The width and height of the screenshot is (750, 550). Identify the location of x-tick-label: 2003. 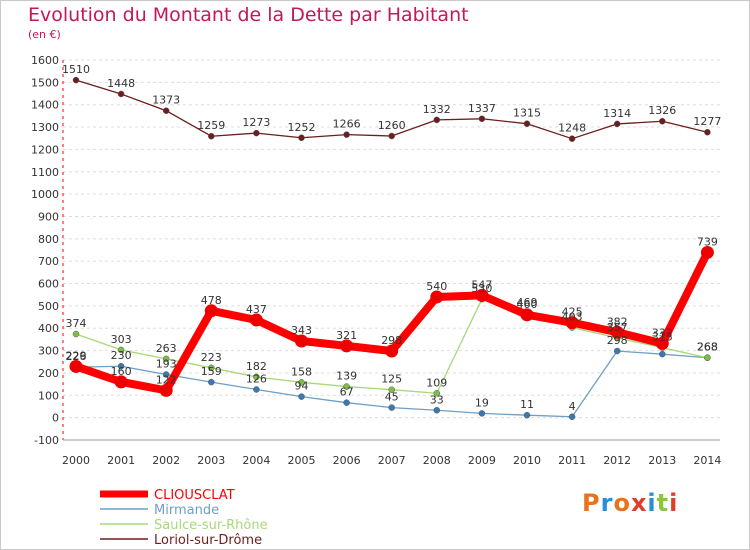
(211, 460).